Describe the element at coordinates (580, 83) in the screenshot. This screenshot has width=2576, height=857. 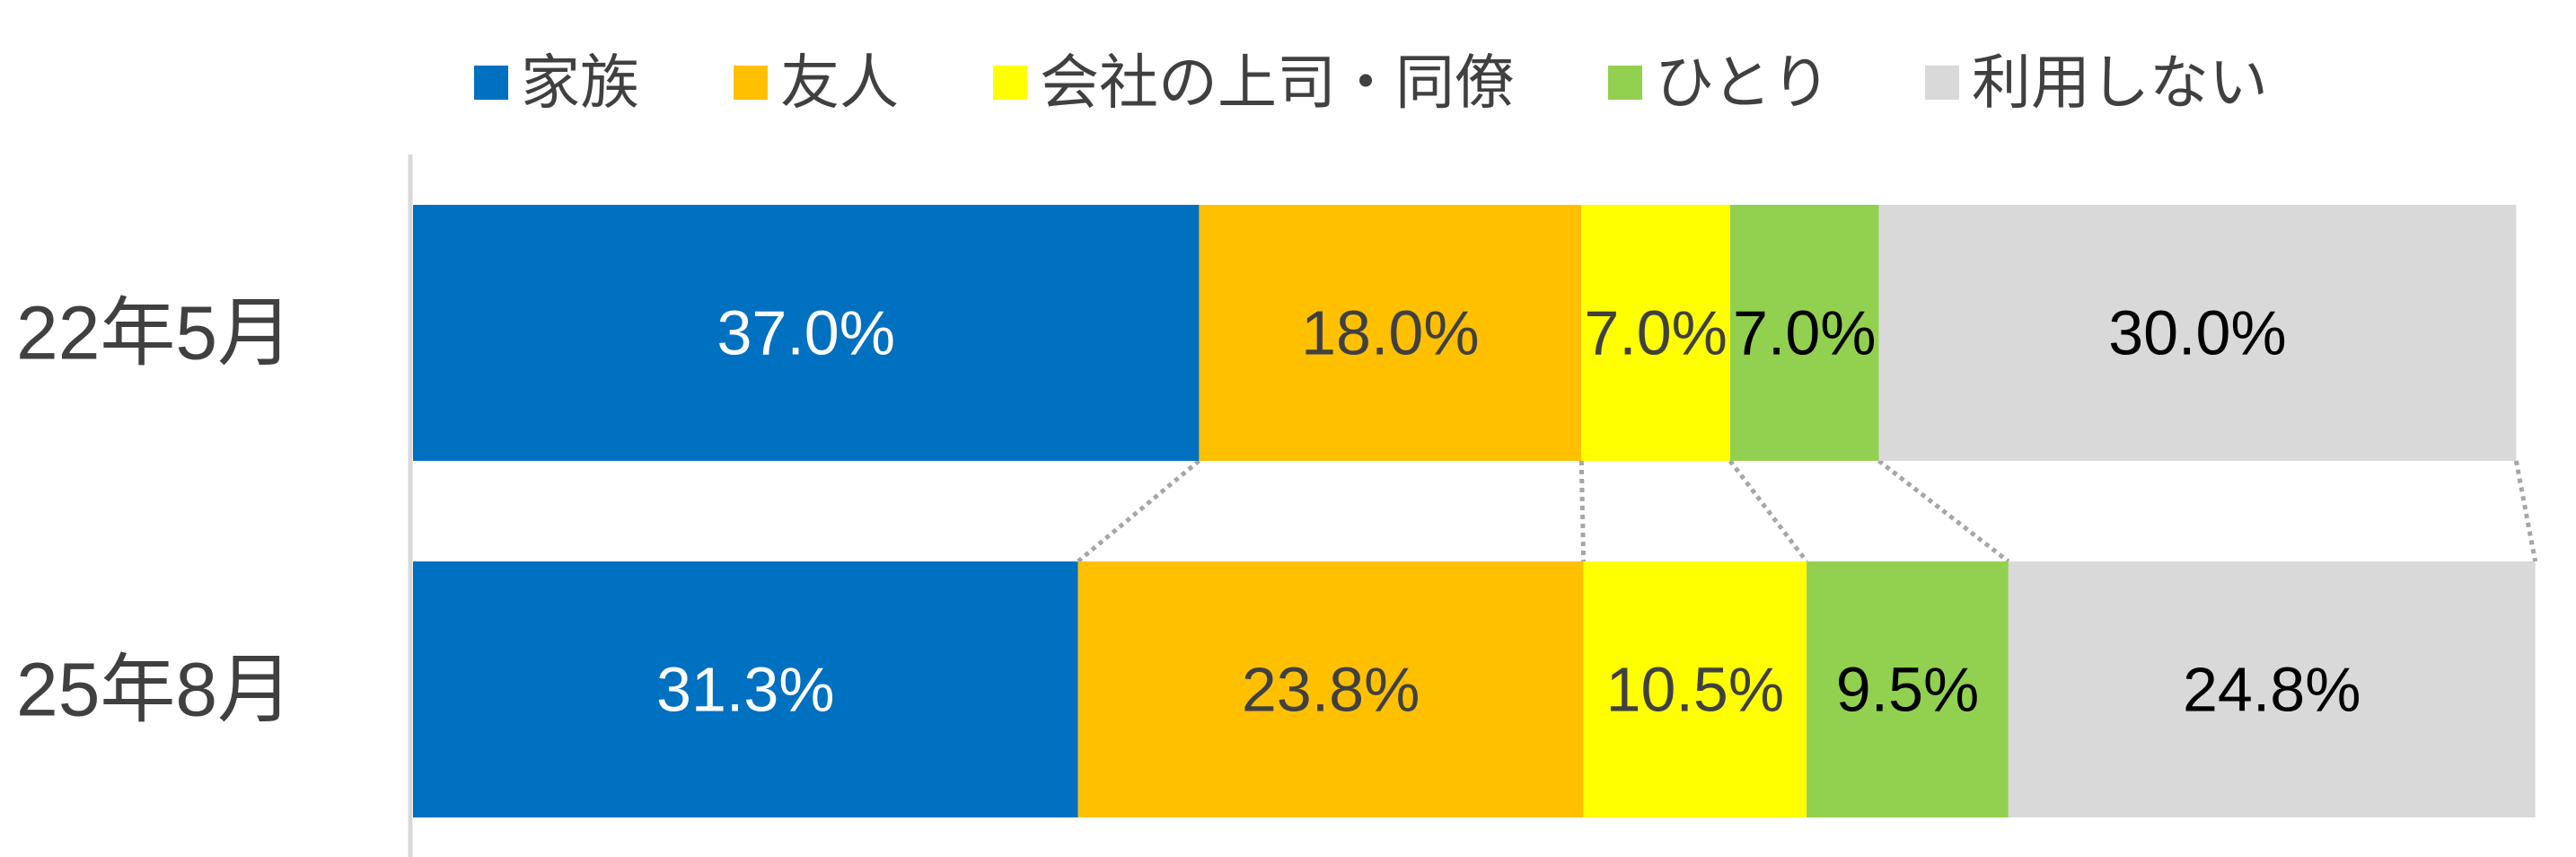
I see `legend-label-0: 家族` at that location.